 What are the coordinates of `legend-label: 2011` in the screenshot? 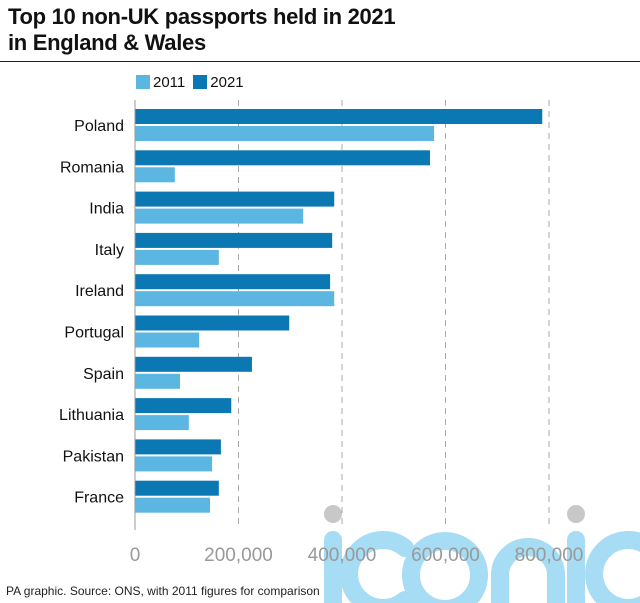 It's located at (169, 82).